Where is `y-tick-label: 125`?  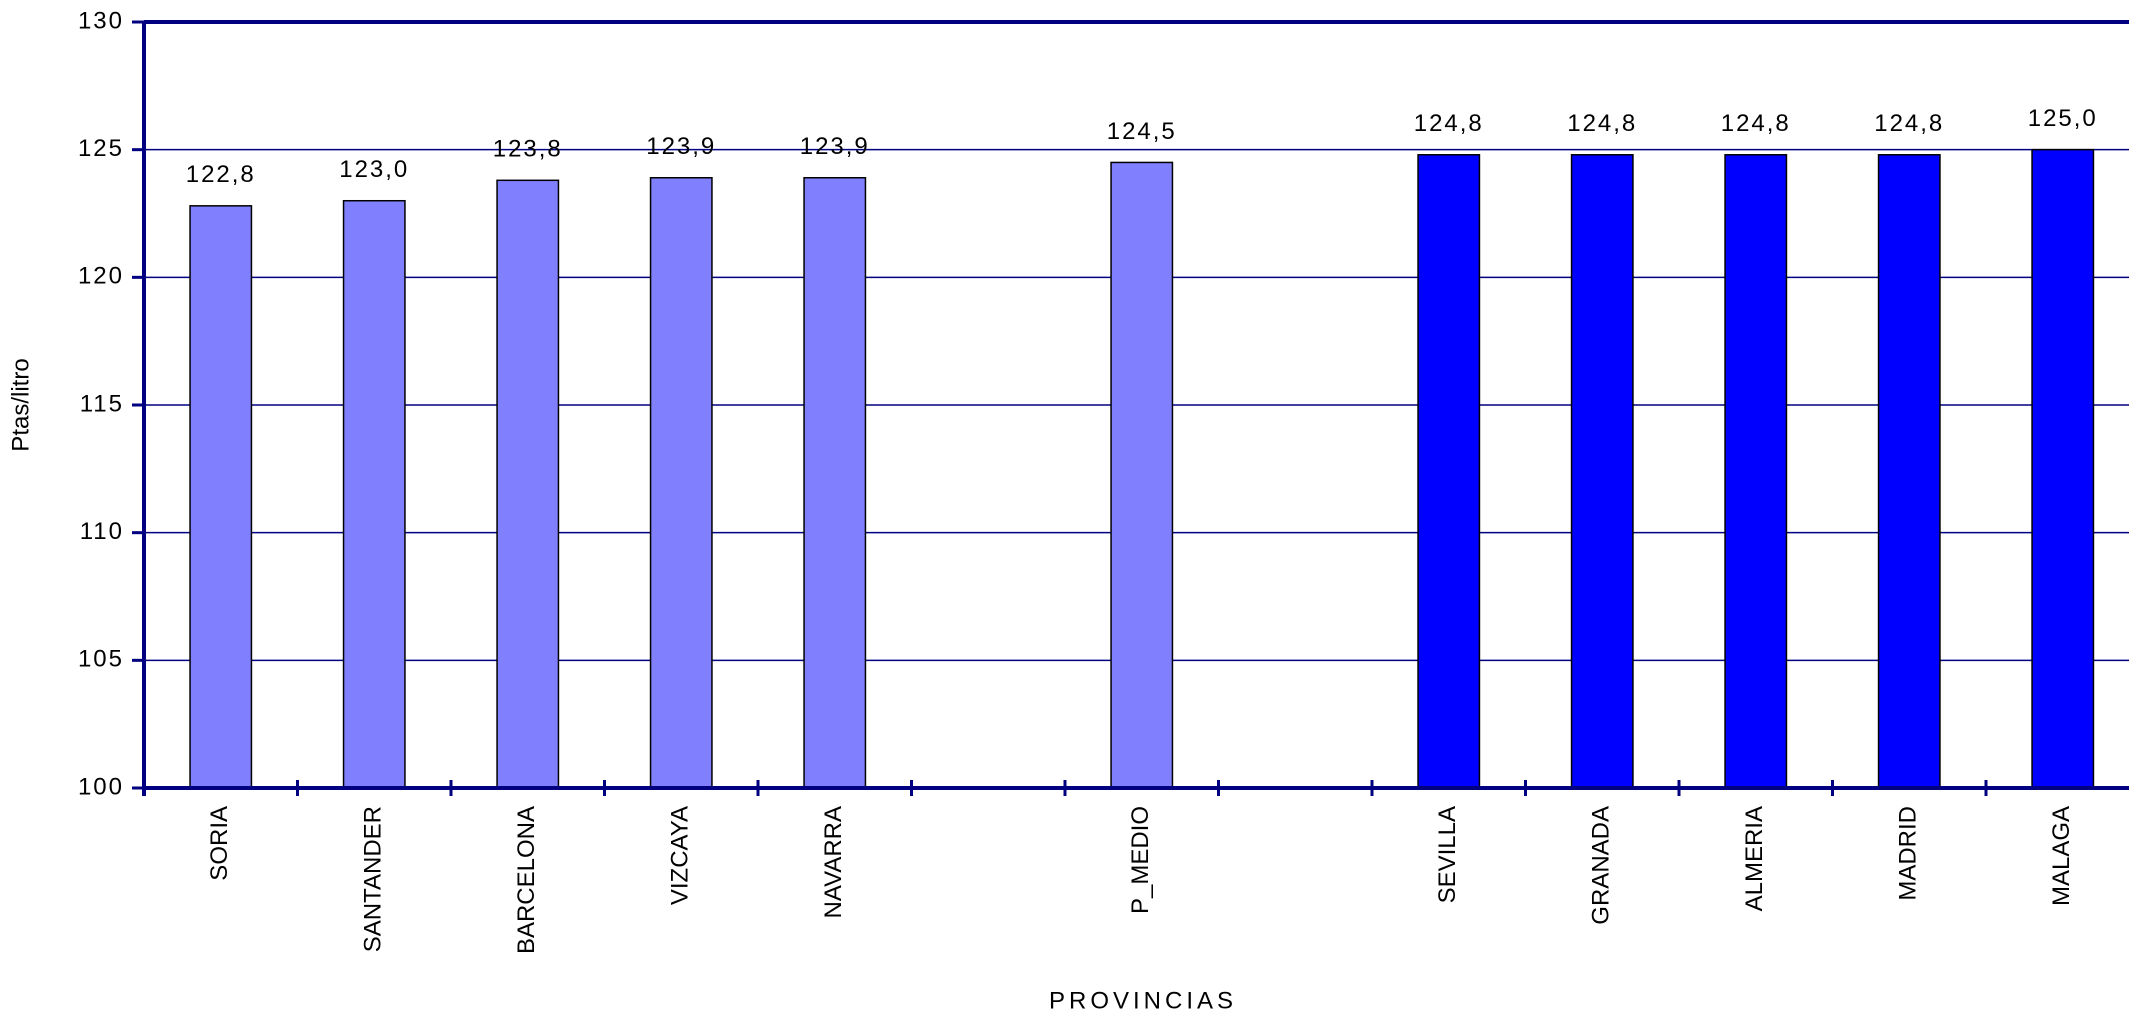 y-tick-label: 125 is located at coordinates (101, 148).